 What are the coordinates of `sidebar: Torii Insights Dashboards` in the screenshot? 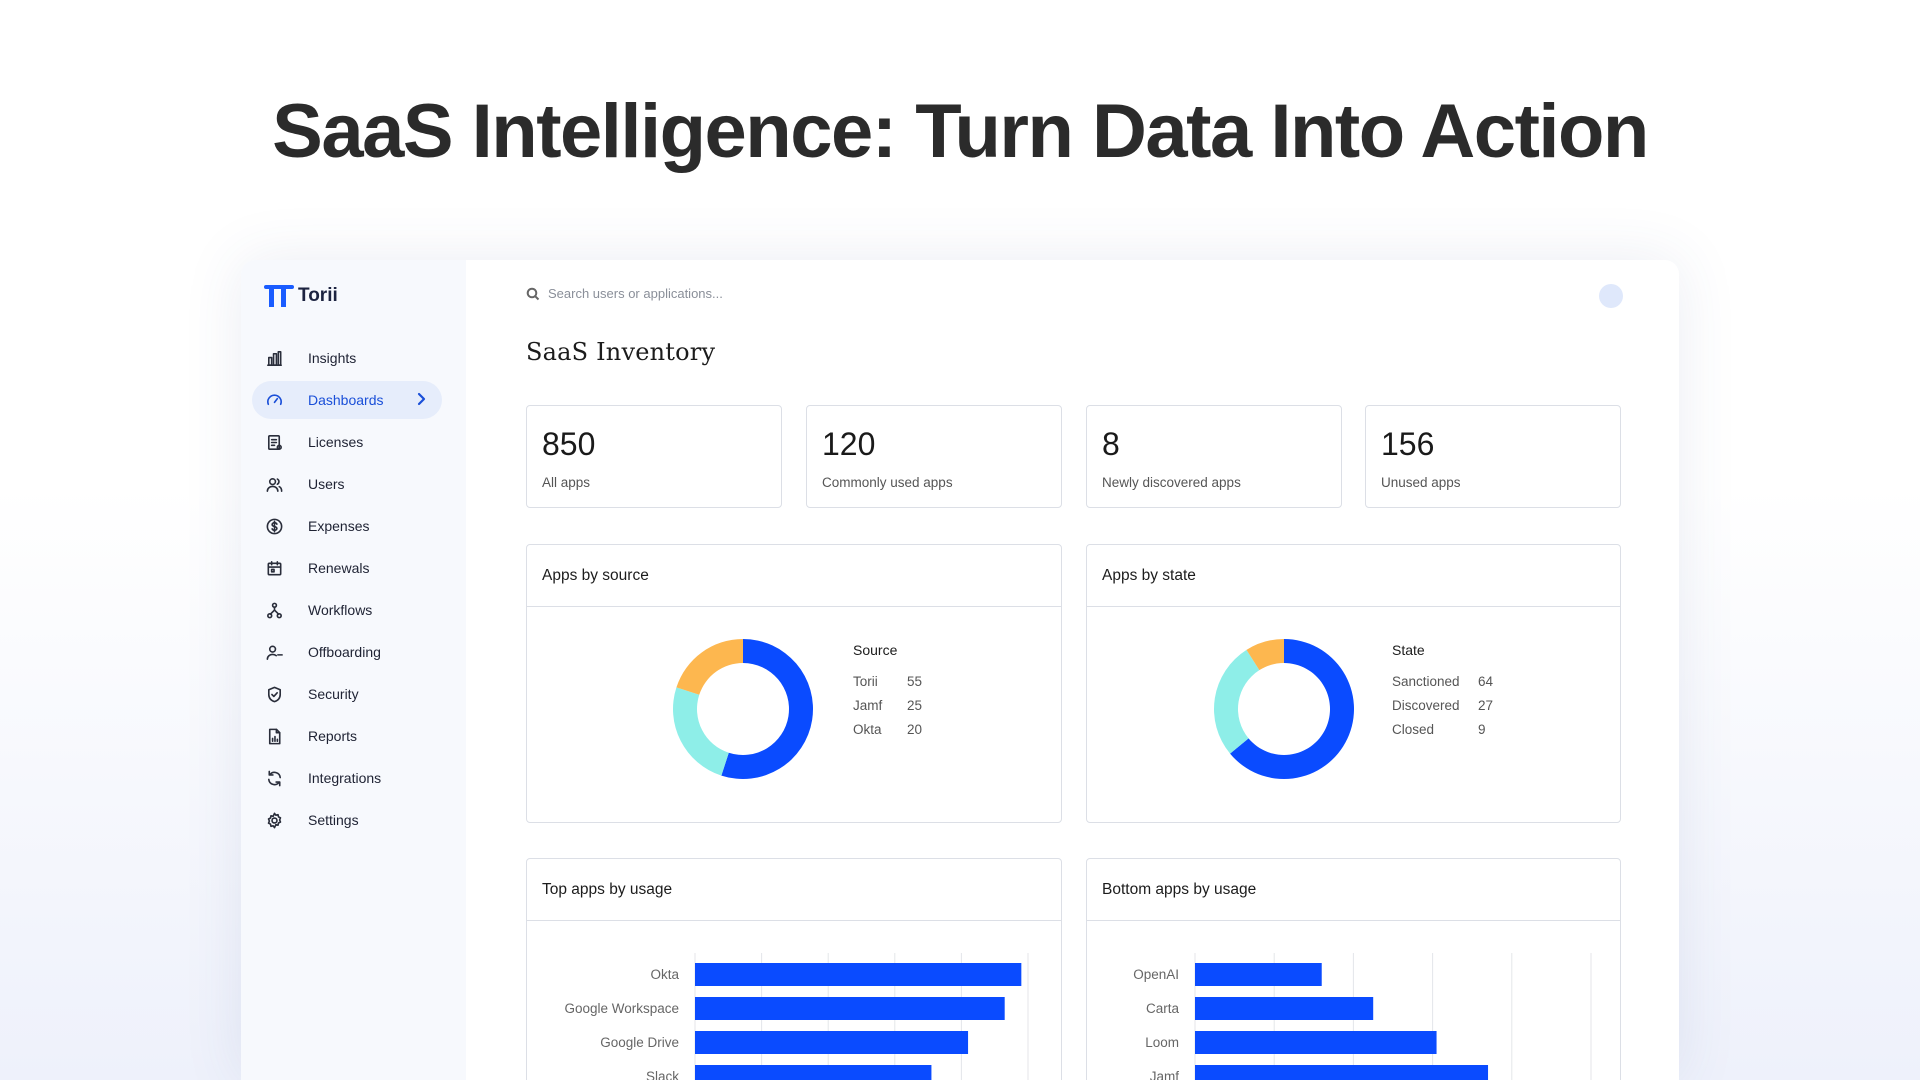 It's located at (353, 670).